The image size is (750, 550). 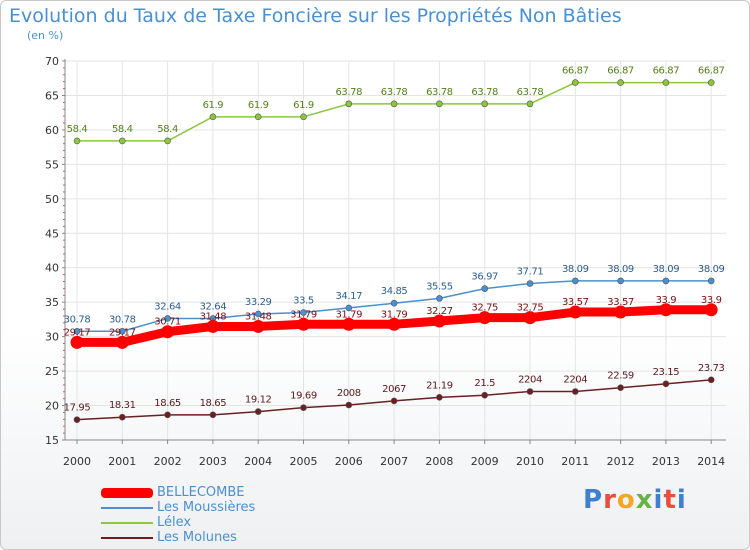 What do you see at coordinates (681, 500) in the screenshot?
I see `logo-letter: i` at bounding box center [681, 500].